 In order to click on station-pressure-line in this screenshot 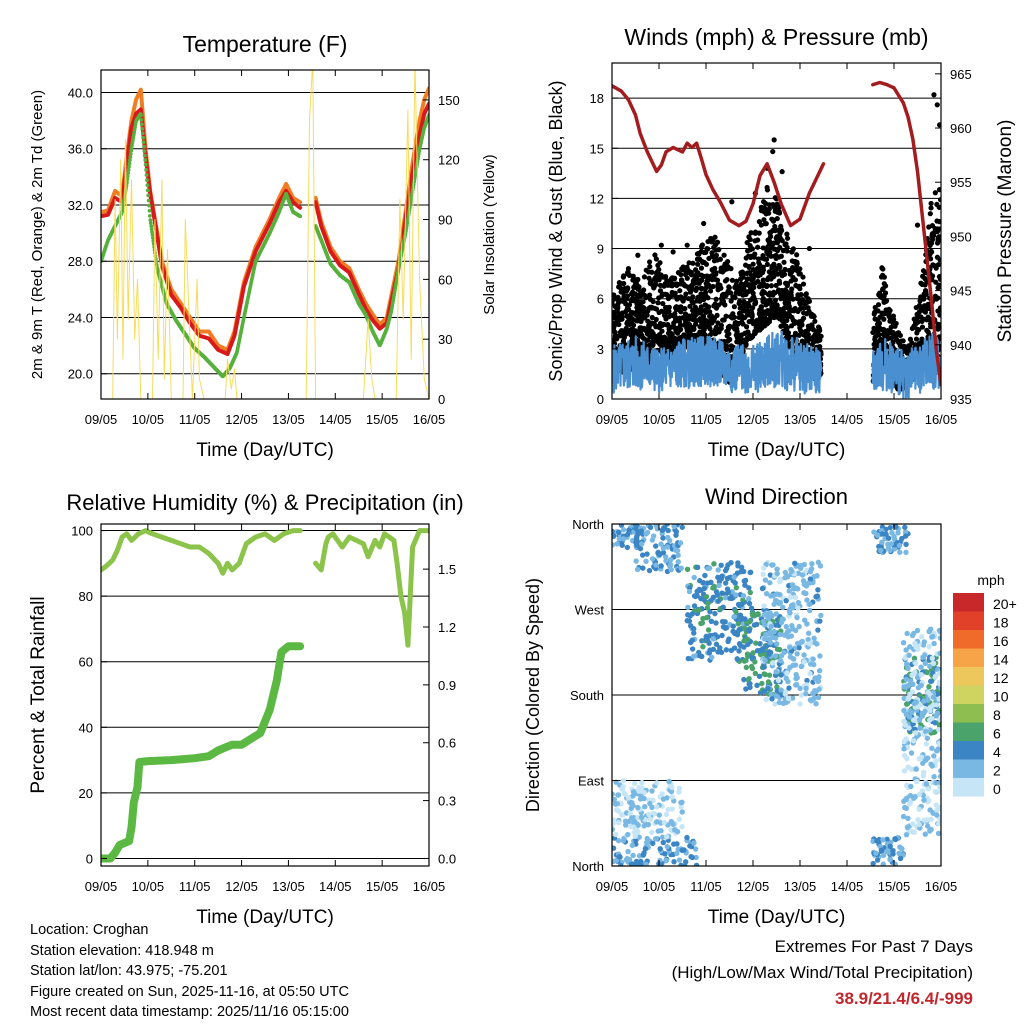, I will do `click(719, 156)`.